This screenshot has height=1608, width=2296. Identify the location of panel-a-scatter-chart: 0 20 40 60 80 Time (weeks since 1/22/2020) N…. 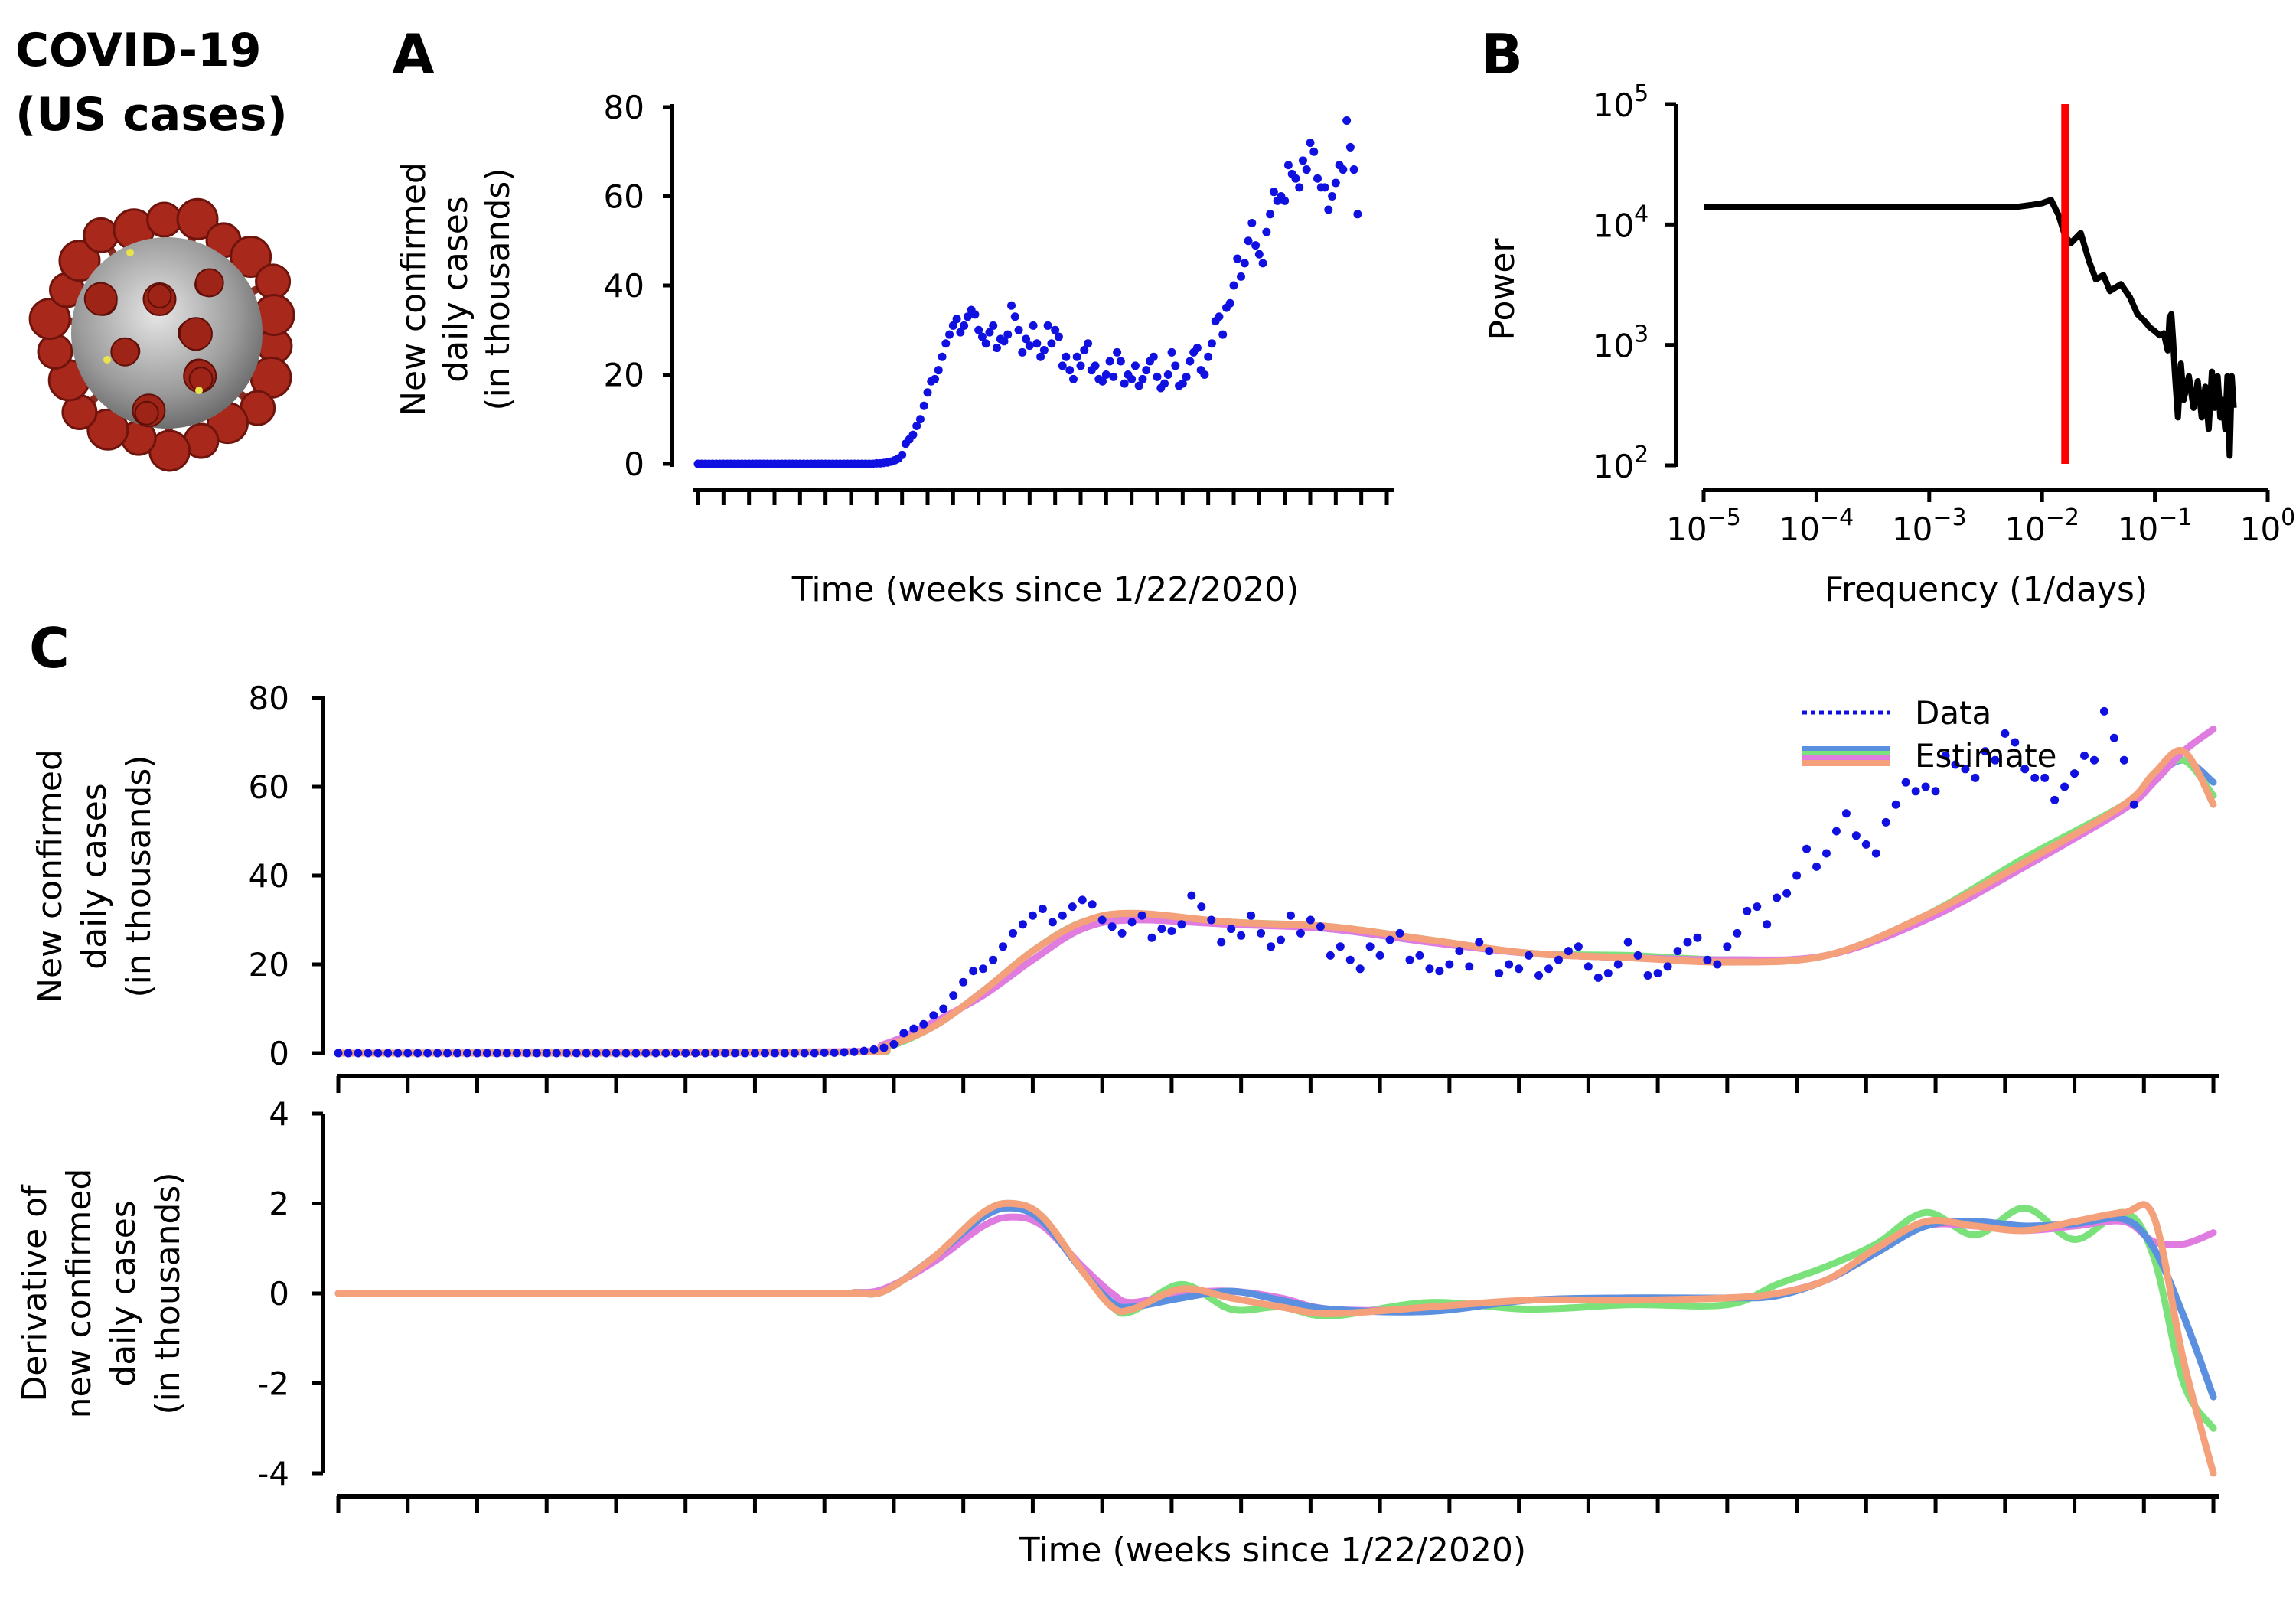
(894, 349).